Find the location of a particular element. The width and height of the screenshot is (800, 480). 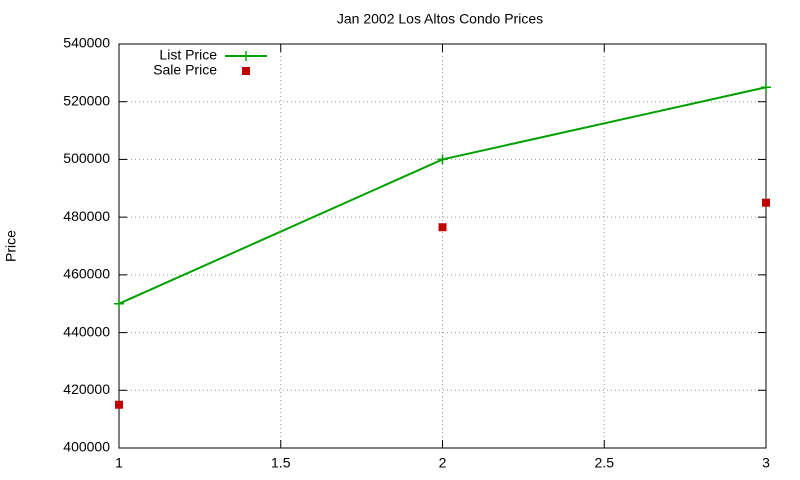

y-tick-label: 500000 is located at coordinates (86, 158).